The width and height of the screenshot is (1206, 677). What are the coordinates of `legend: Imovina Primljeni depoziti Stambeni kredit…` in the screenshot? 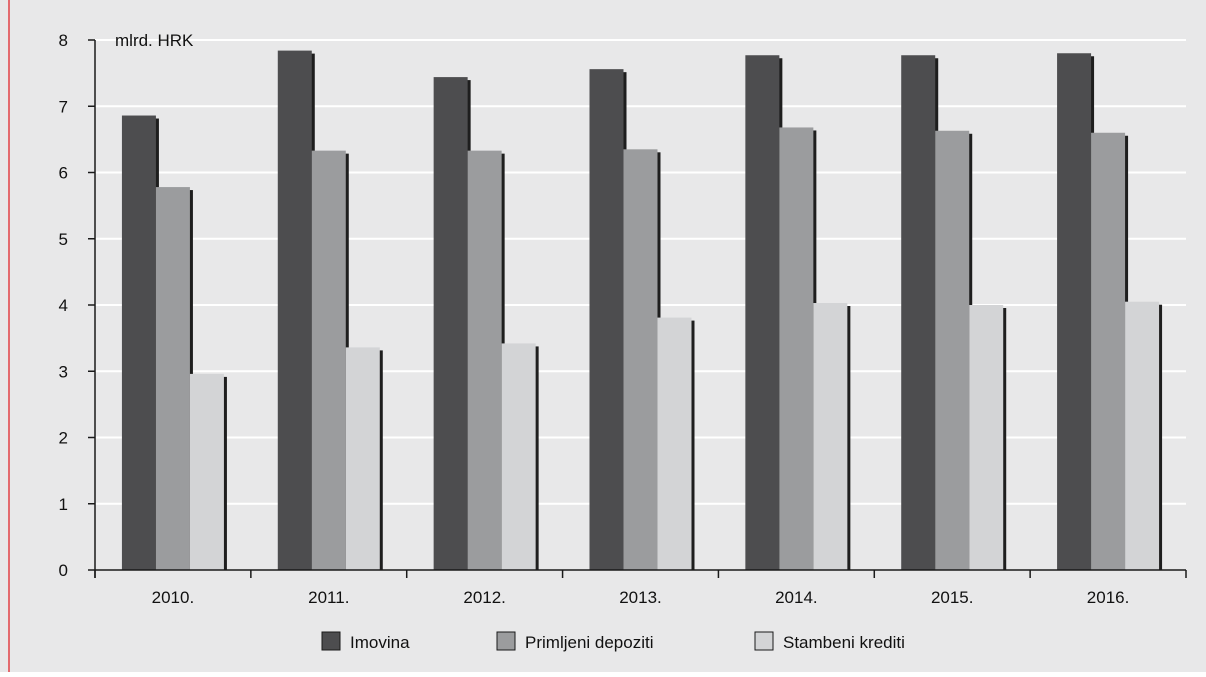 It's located at (613, 641).